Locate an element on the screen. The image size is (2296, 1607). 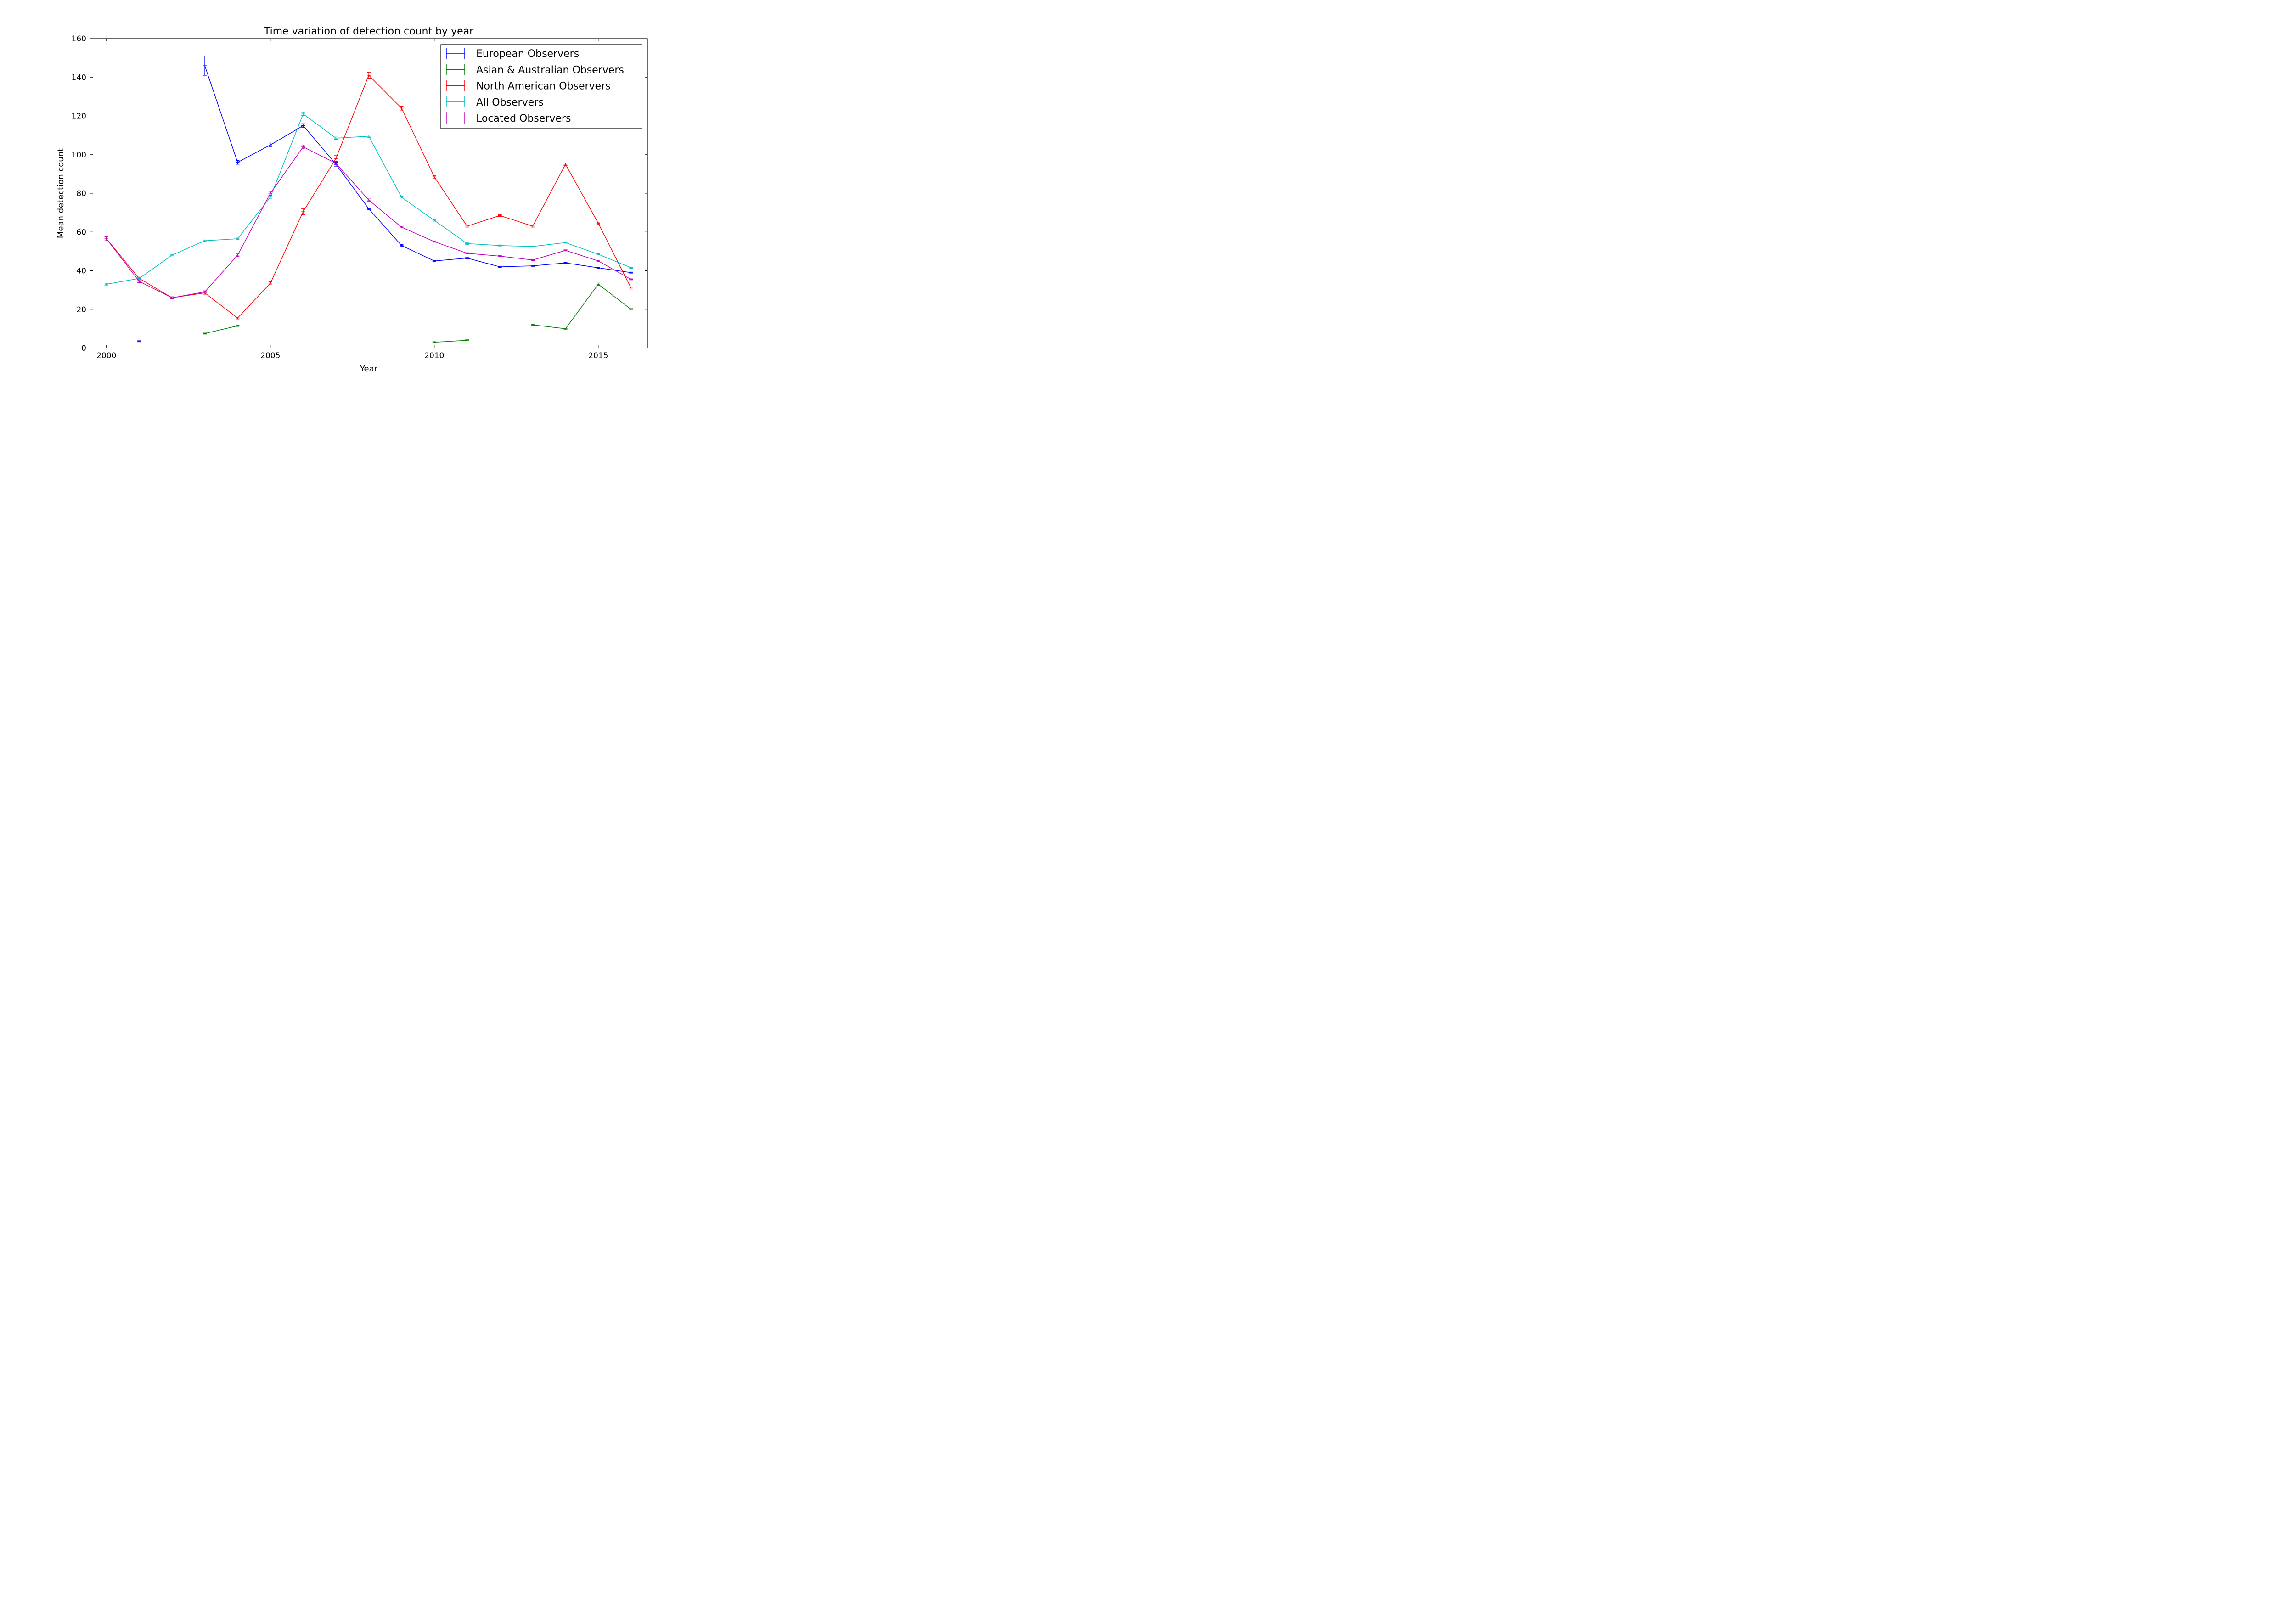
y-tick-label: 100 is located at coordinates (79, 155).